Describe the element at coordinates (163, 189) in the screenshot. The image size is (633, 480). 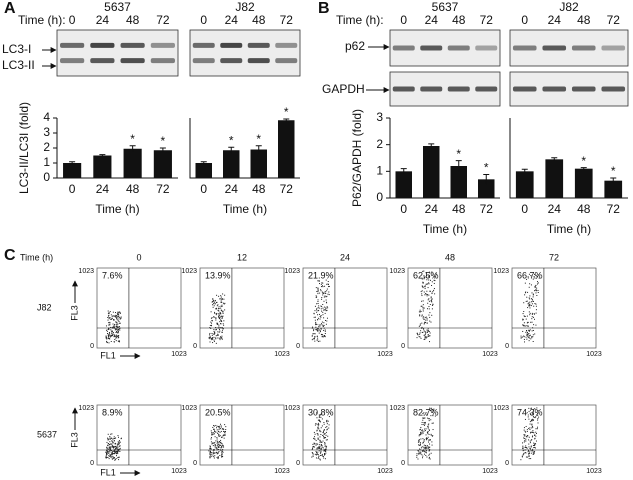
I see `x-tick-label: 72` at that location.